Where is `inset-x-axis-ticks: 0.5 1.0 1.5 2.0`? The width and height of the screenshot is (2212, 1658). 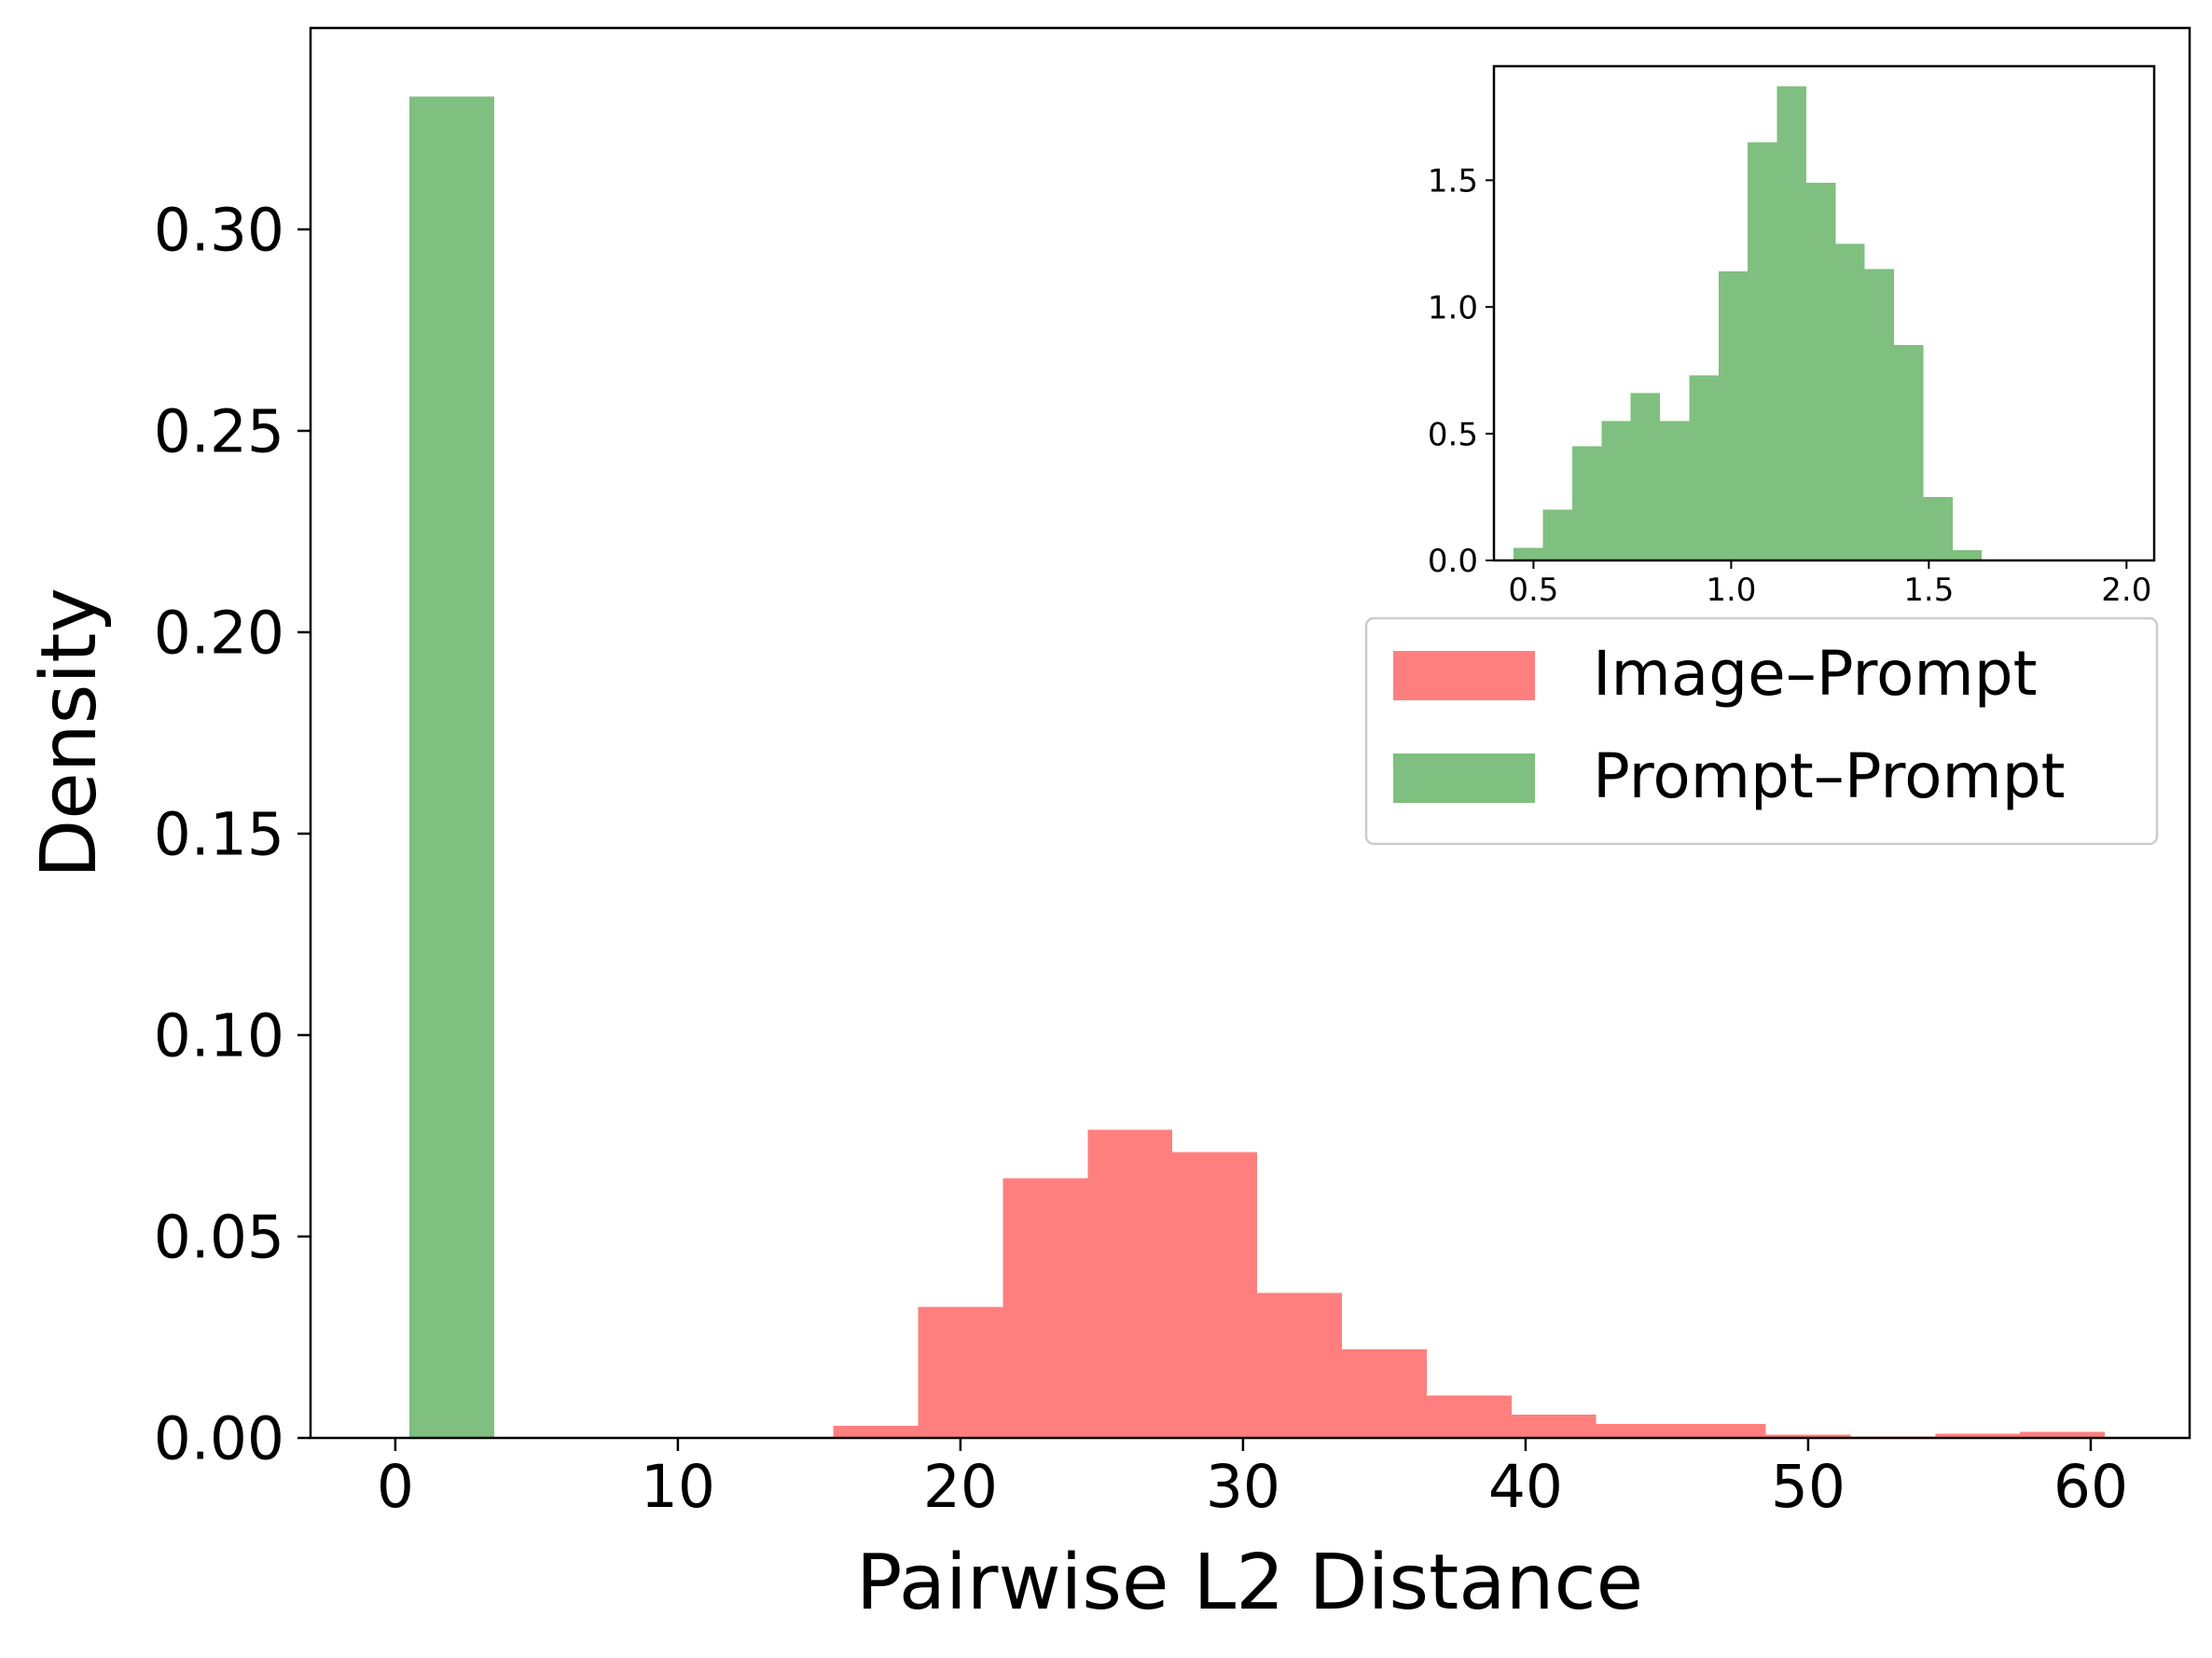 inset-x-axis-ticks: 0.5 1.0 1.5 2.0 is located at coordinates (1829, 584).